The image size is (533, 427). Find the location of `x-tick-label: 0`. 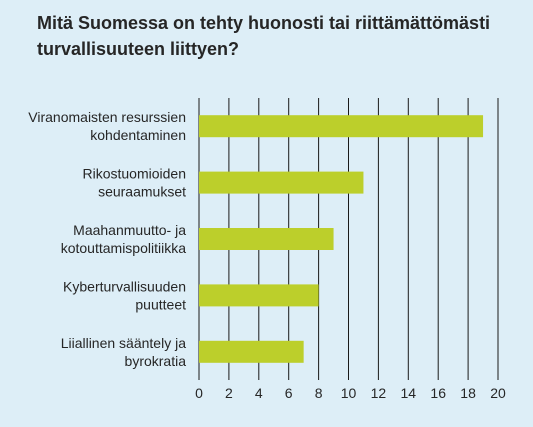

x-tick-label: 0 is located at coordinates (199, 393).